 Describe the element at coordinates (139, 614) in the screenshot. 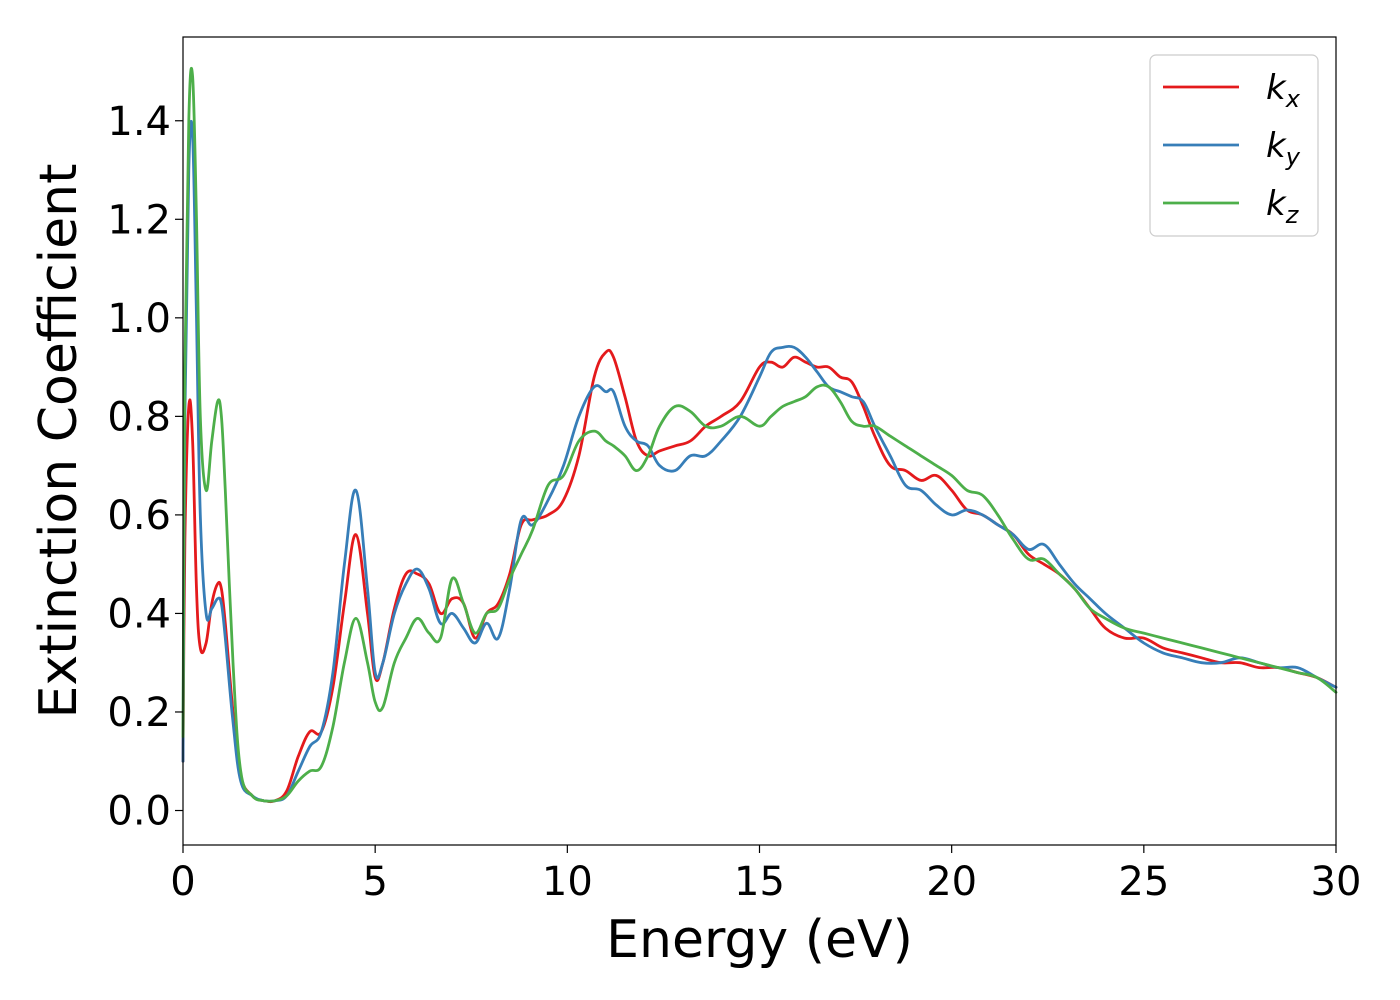

I see `y-tick-label: 0.4` at that location.